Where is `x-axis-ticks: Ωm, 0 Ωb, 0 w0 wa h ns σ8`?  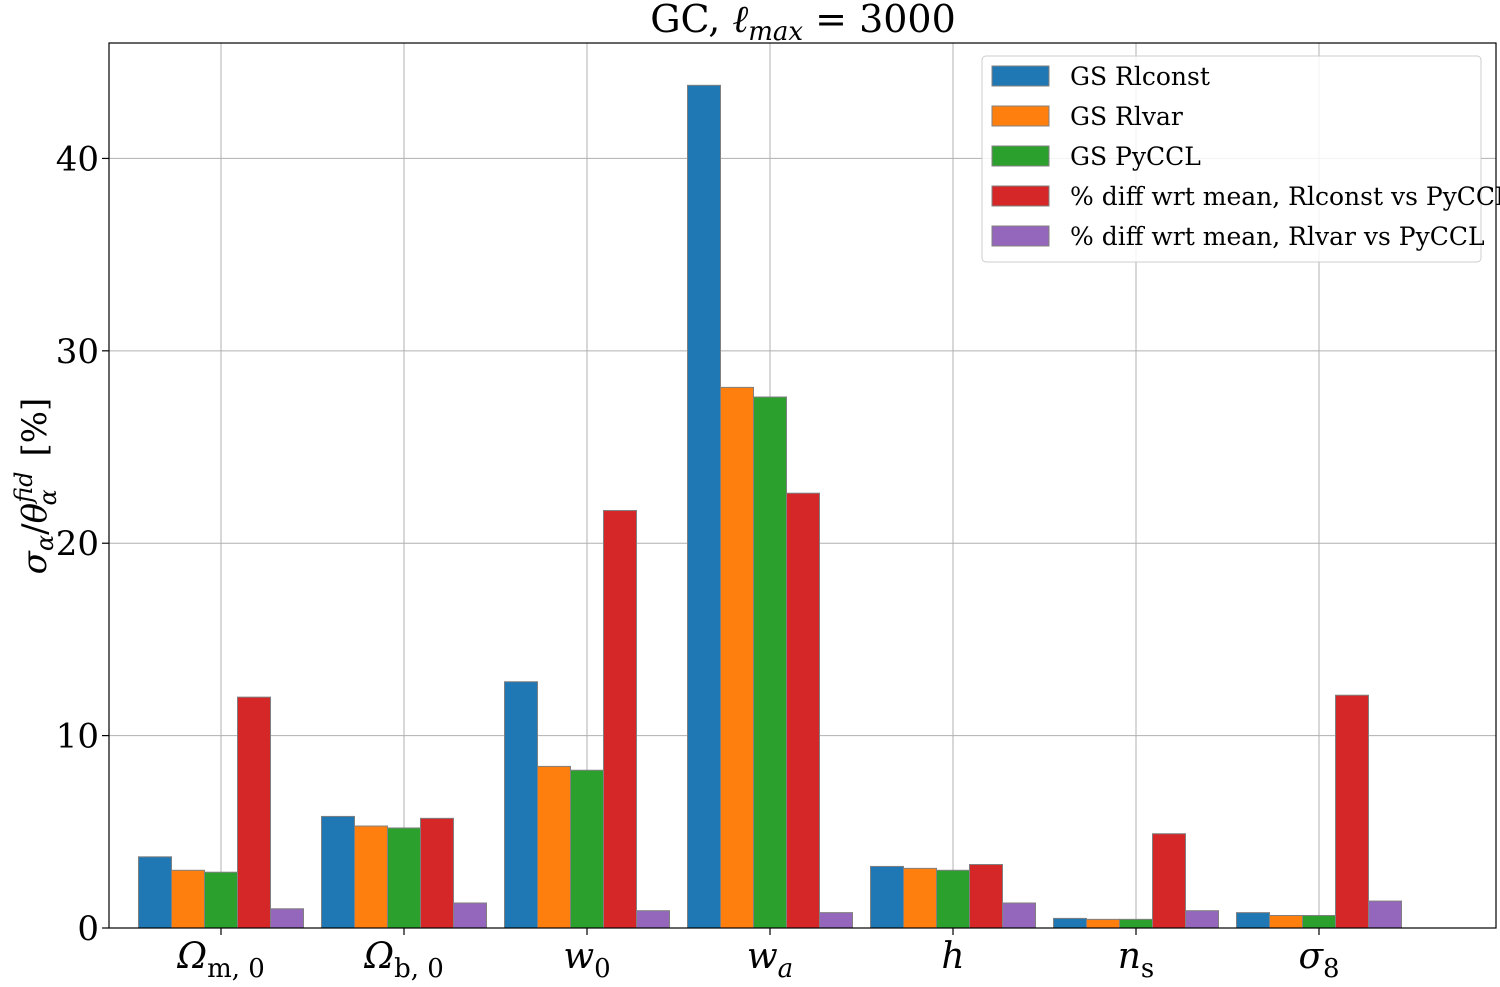 x-axis-ticks: Ωm, 0 Ωb, 0 w0 wa h ns σ8 is located at coordinates (758, 956).